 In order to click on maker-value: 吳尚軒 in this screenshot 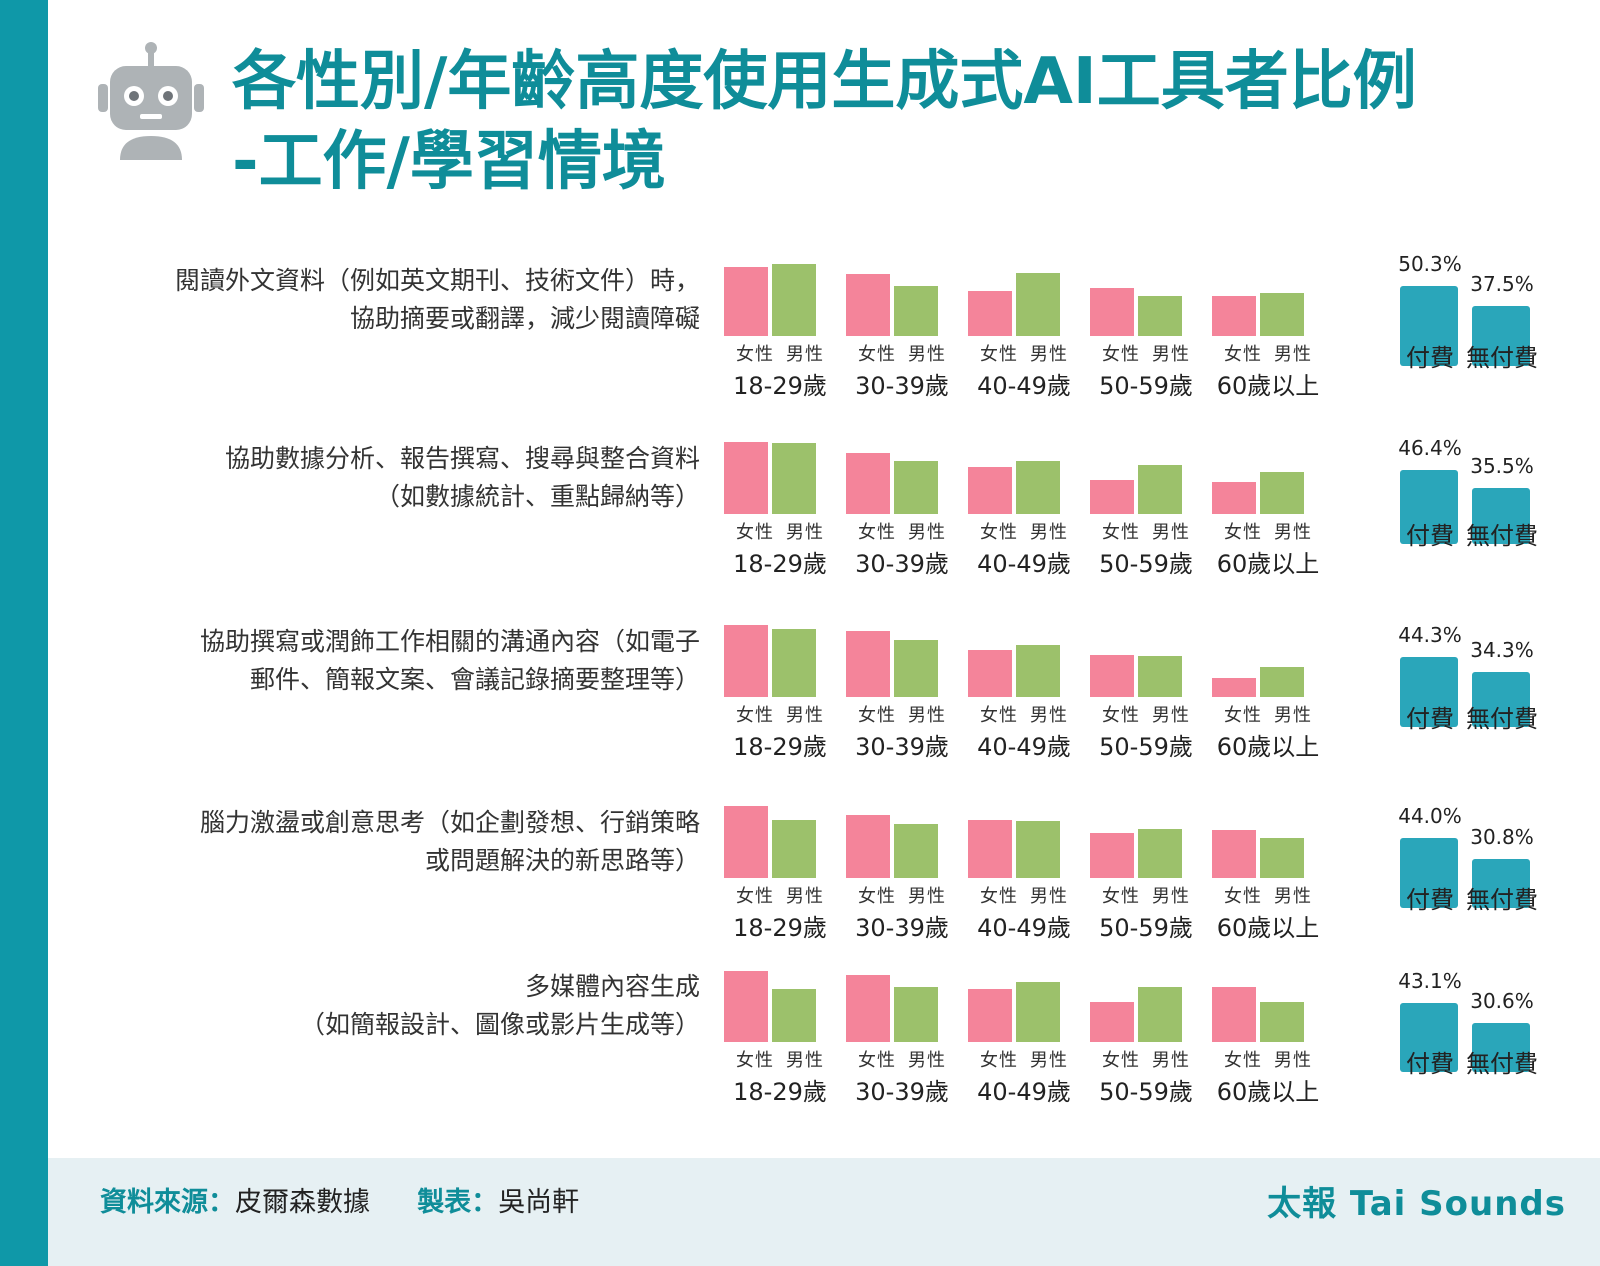, I will do `click(539, 1202)`.